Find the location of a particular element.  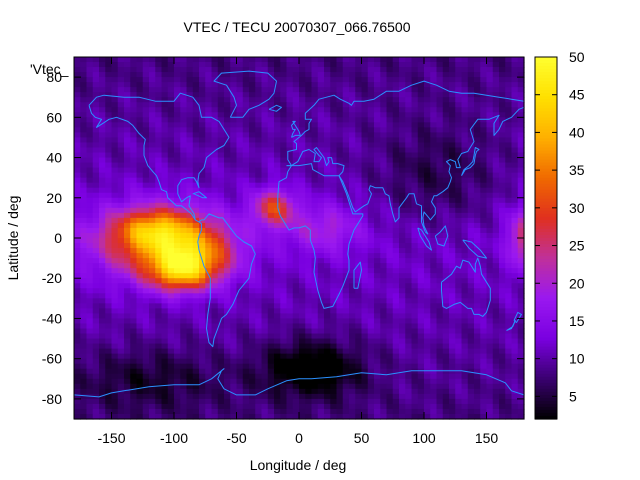

colorbar-frame is located at coordinates (546, 238).